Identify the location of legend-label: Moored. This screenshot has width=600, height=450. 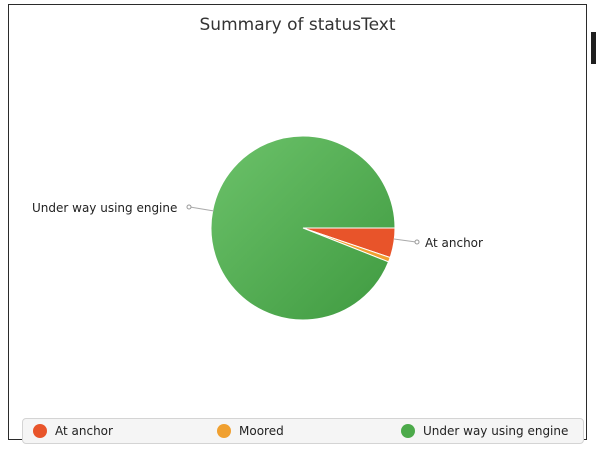
(261, 431).